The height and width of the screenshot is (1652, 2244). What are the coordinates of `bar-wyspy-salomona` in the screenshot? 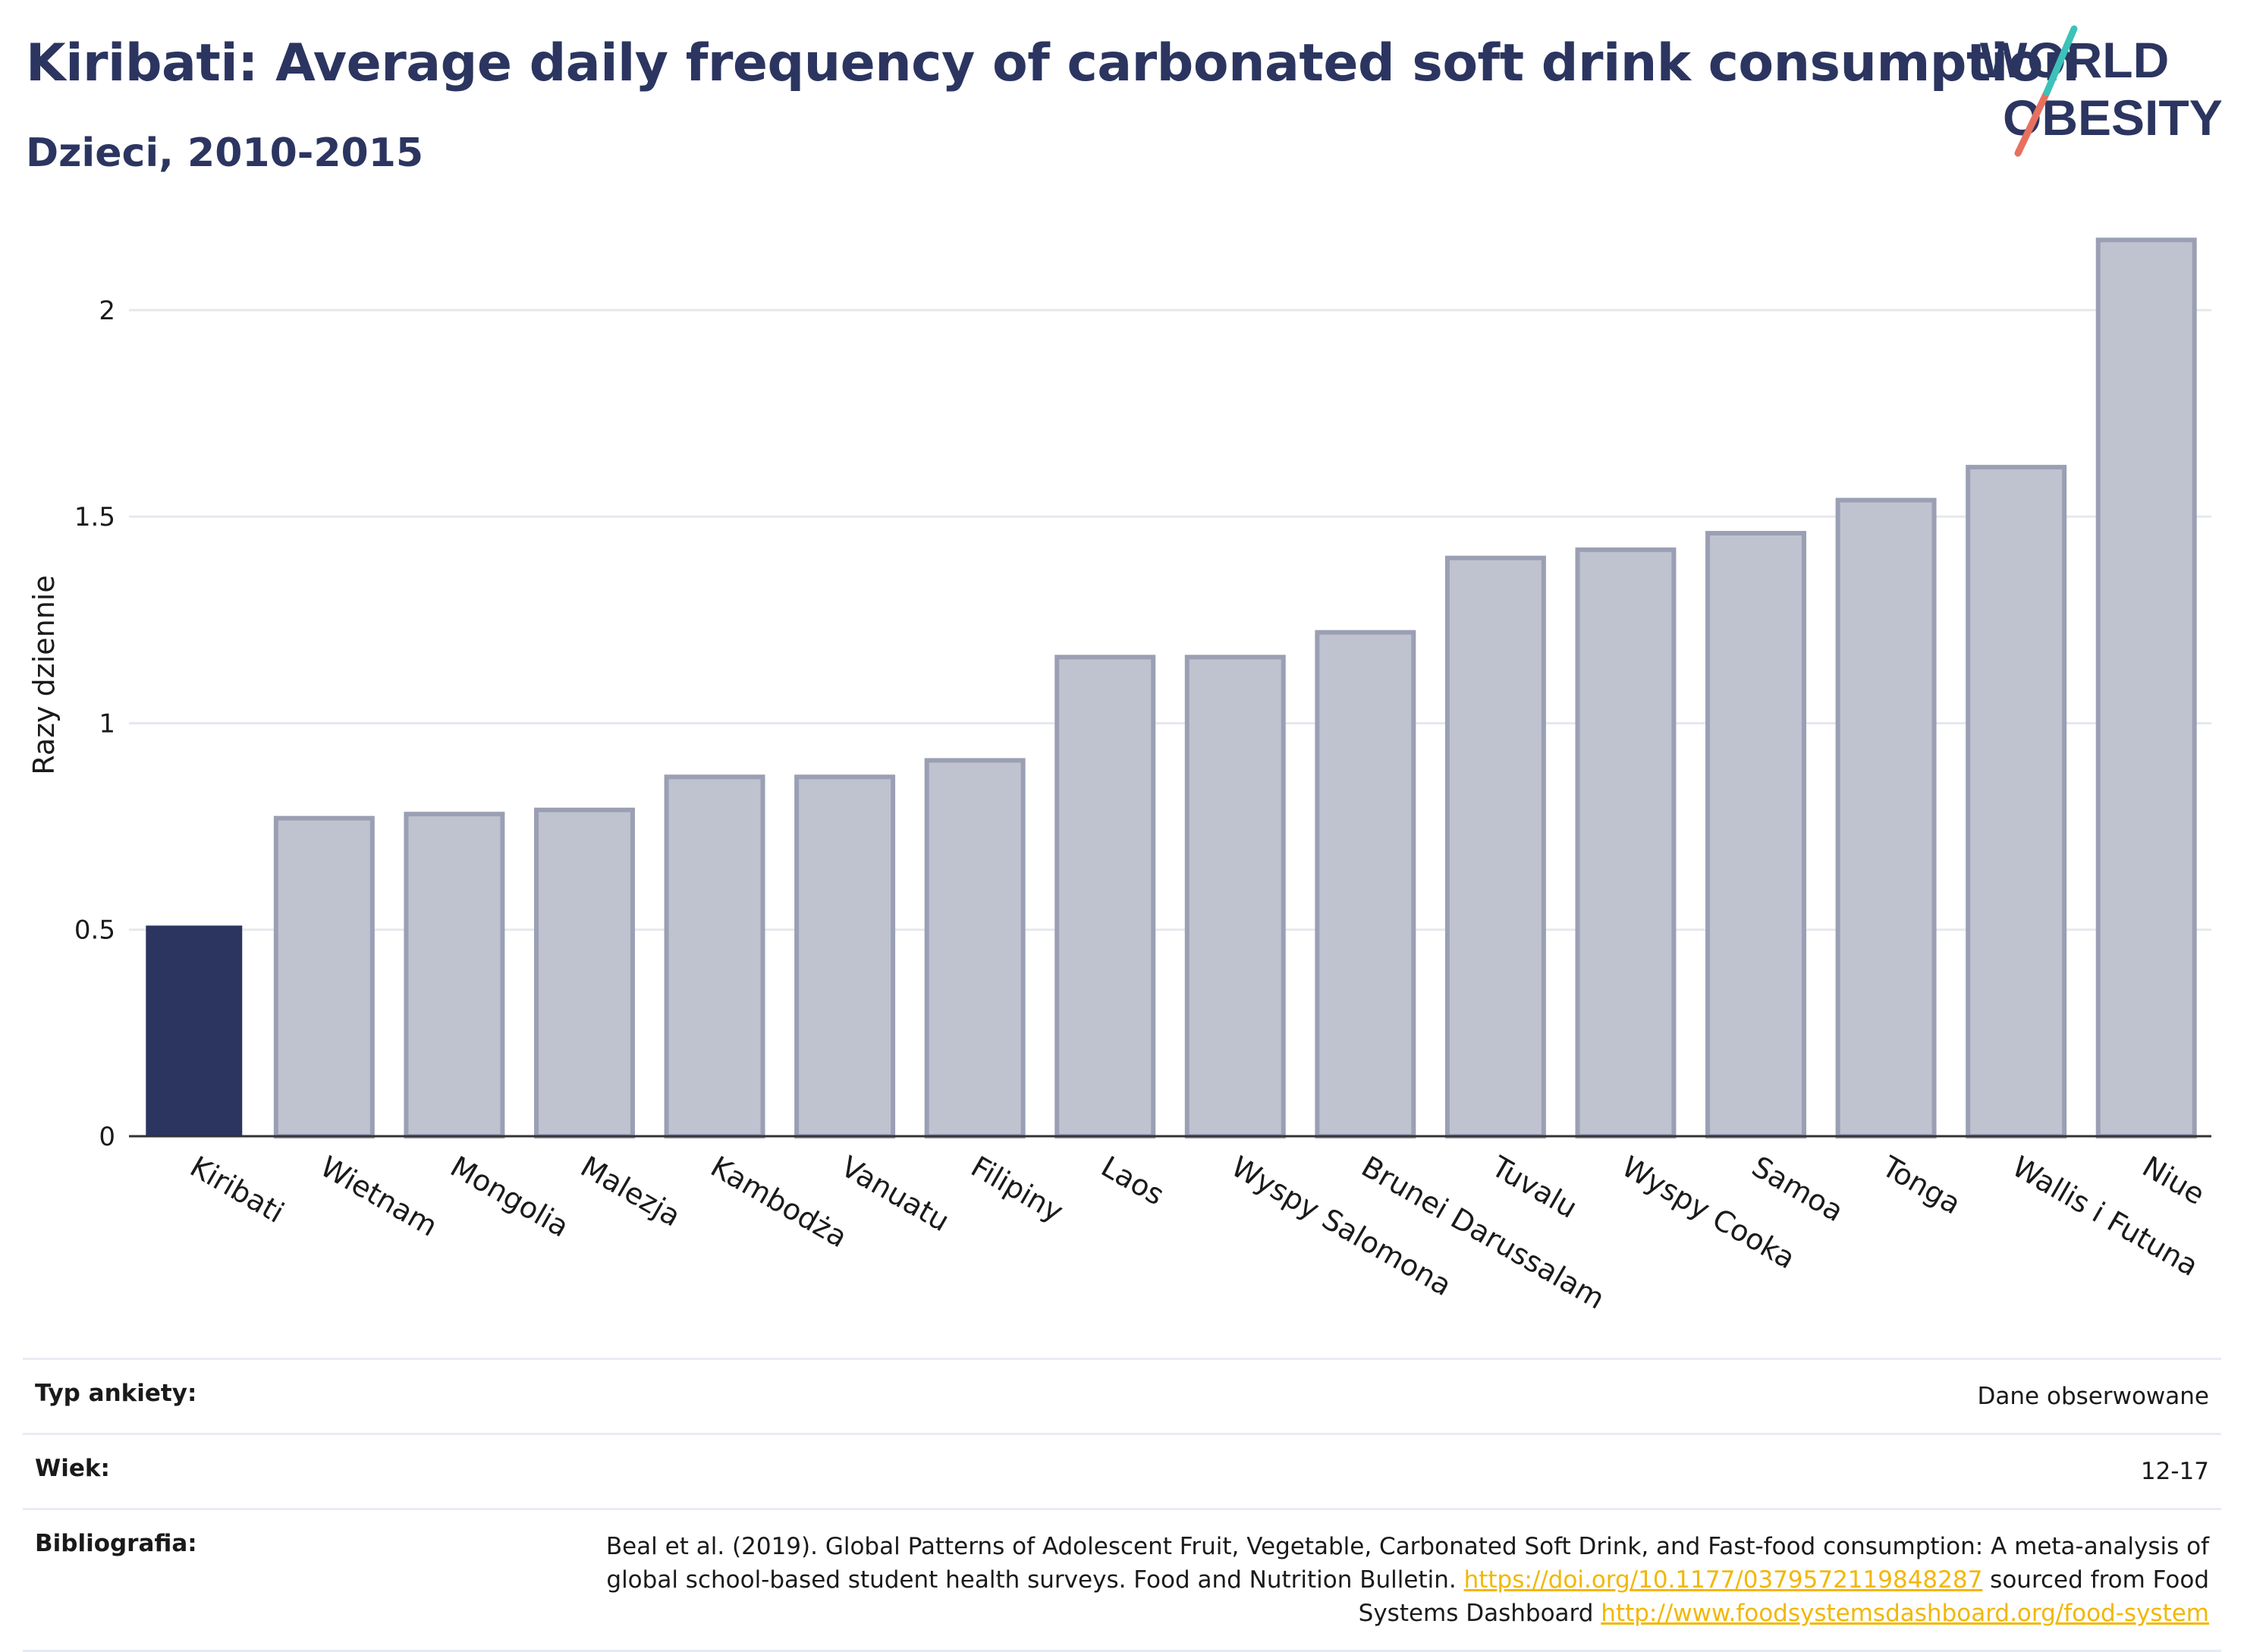 It's located at (1235, 897).